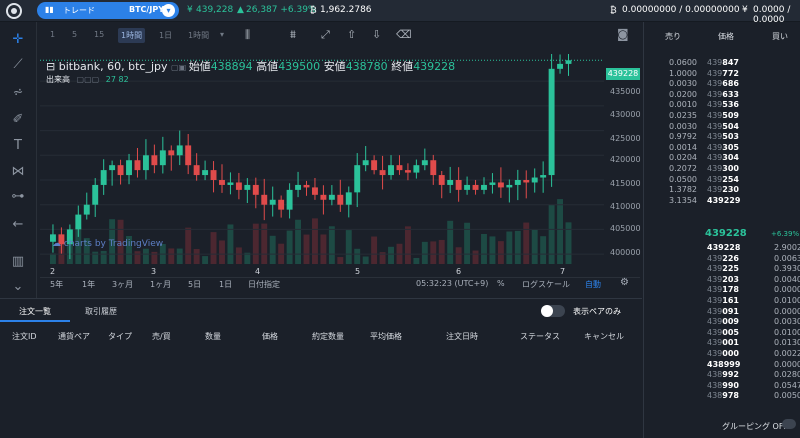  I want to click on bid-row: 439000 0.0022, so click(721, 354).